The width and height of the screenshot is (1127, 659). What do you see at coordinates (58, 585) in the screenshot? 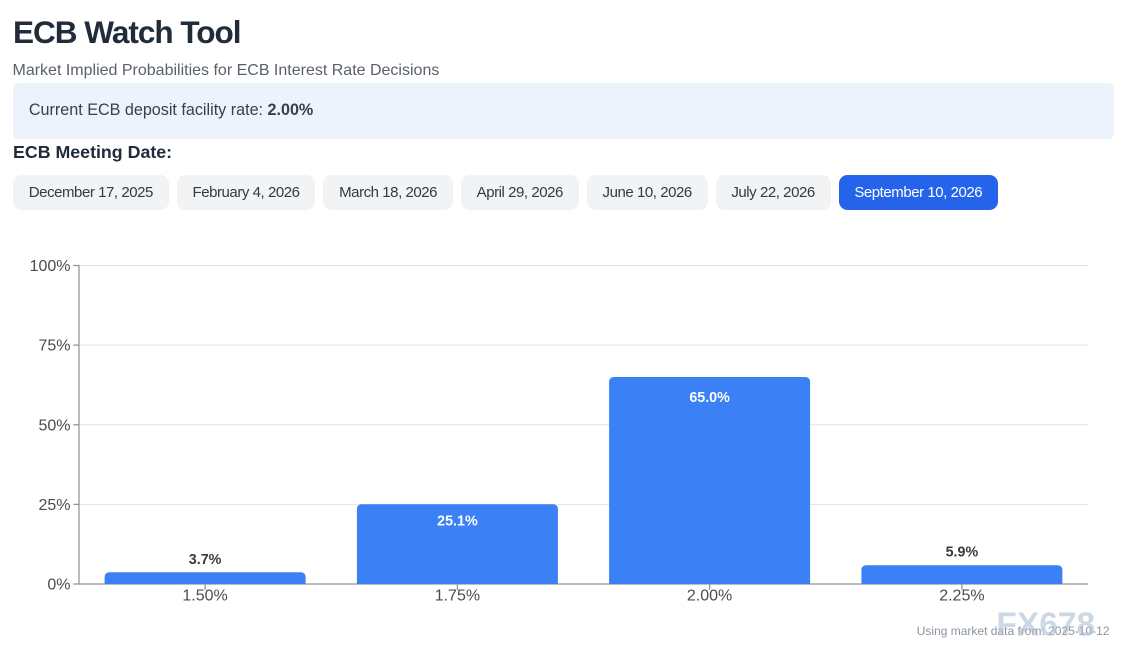
I see `svg-text: 0%` at bounding box center [58, 585].